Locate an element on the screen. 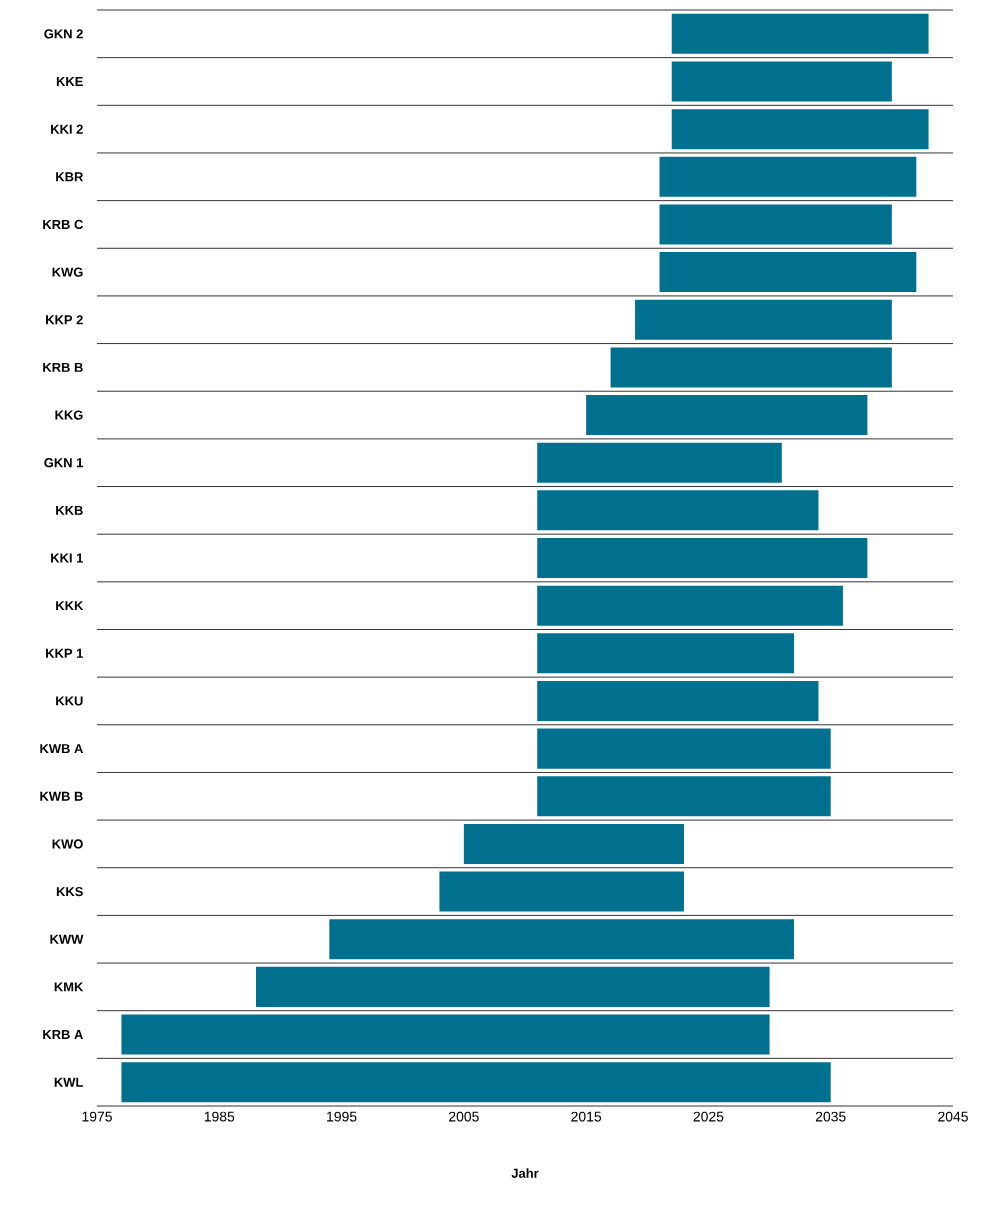 The width and height of the screenshot is (981, 1218). y-tick-label: KRB B is located at coordinates (63, 367).